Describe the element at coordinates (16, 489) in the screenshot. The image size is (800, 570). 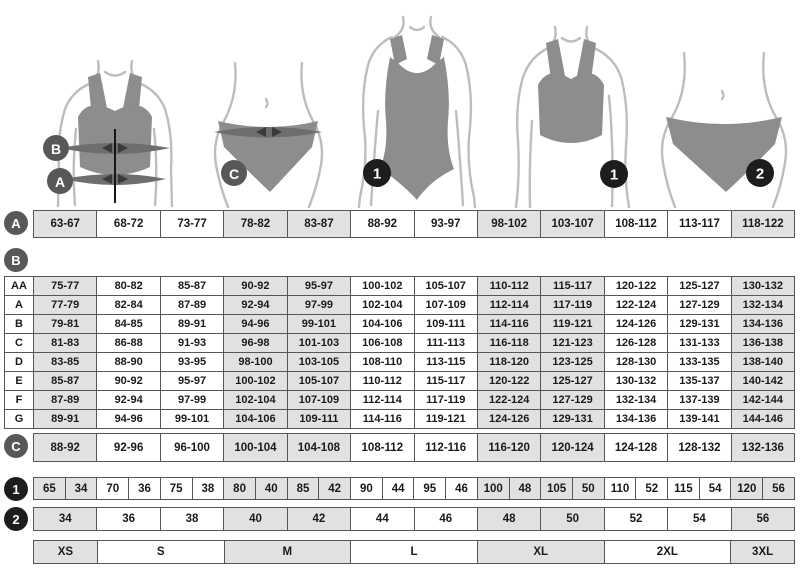
I see `row-1-circle: 1` at that location.